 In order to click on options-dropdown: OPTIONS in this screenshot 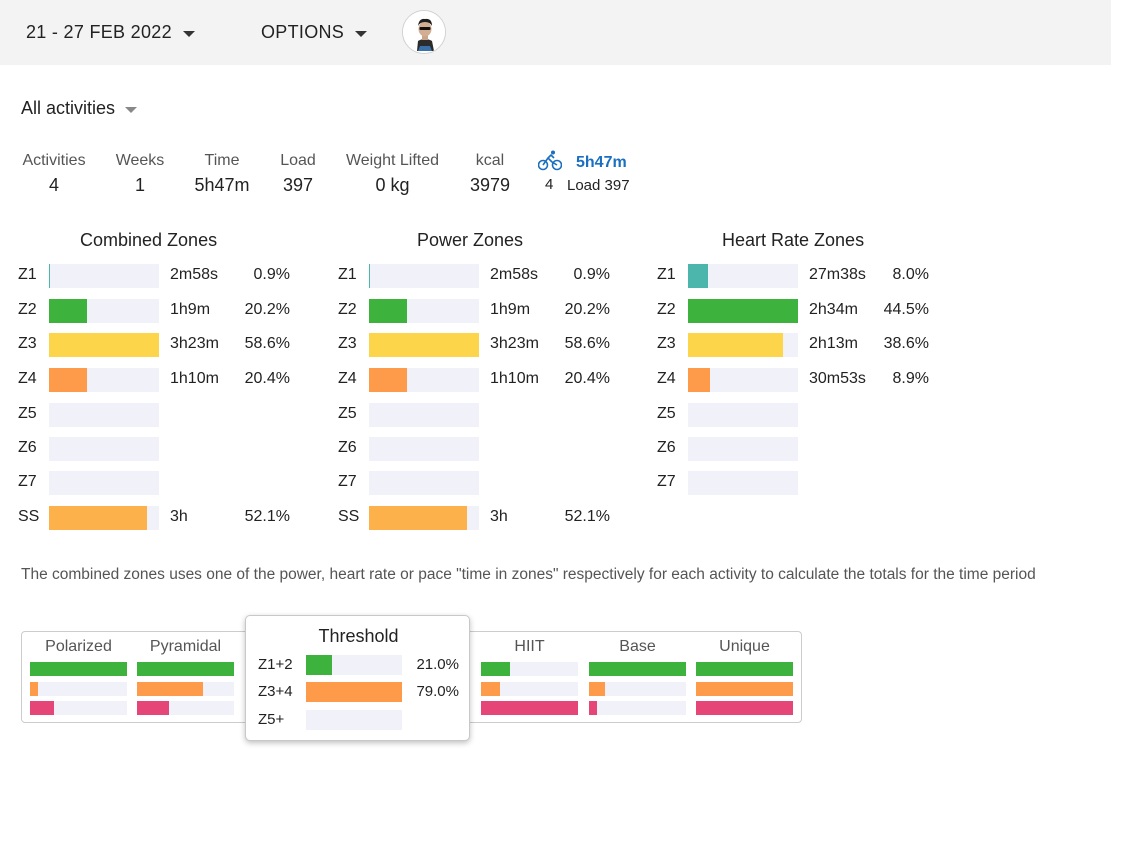, I will do `click(314, 32)`.